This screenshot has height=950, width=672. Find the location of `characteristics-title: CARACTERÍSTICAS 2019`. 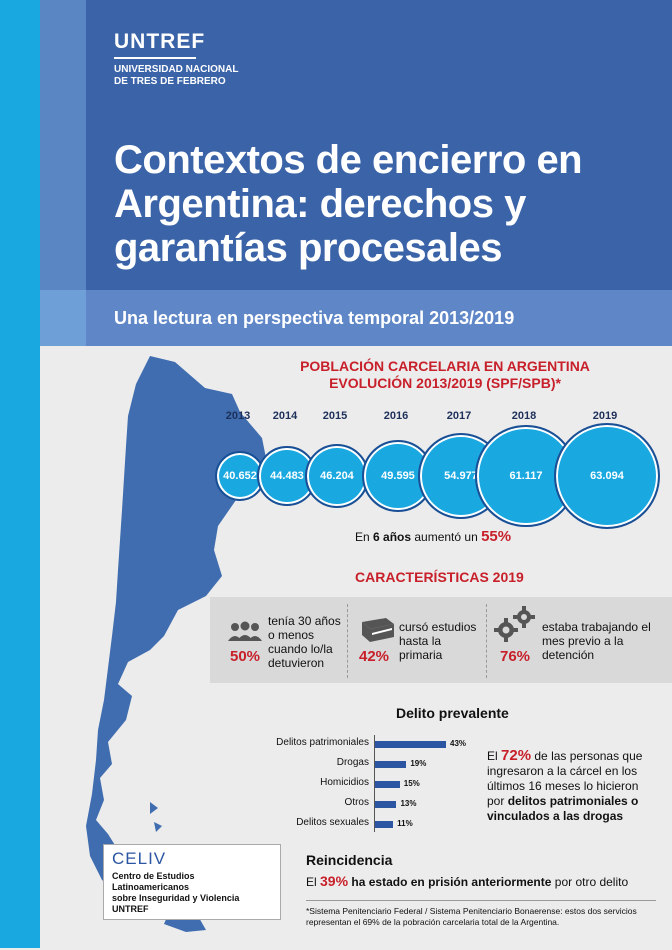

characteristics-title: CARACTERÍSTICAS 2019 is located at coordinates (439, 577).